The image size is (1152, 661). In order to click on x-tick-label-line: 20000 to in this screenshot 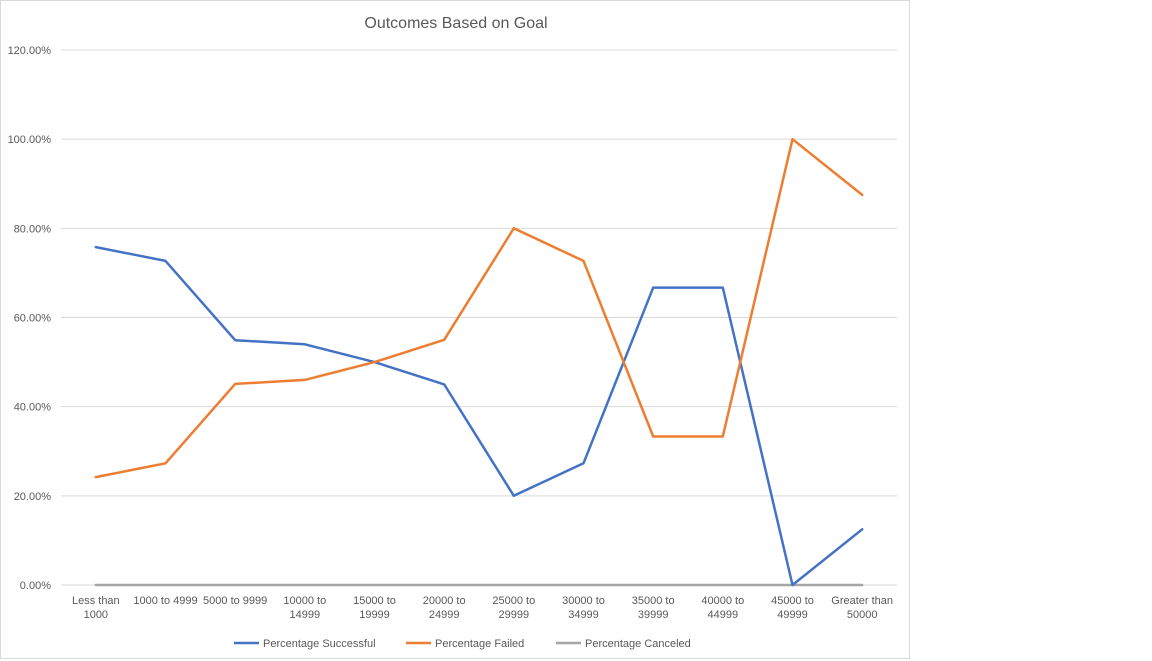, I will do `click(444, 601)`.